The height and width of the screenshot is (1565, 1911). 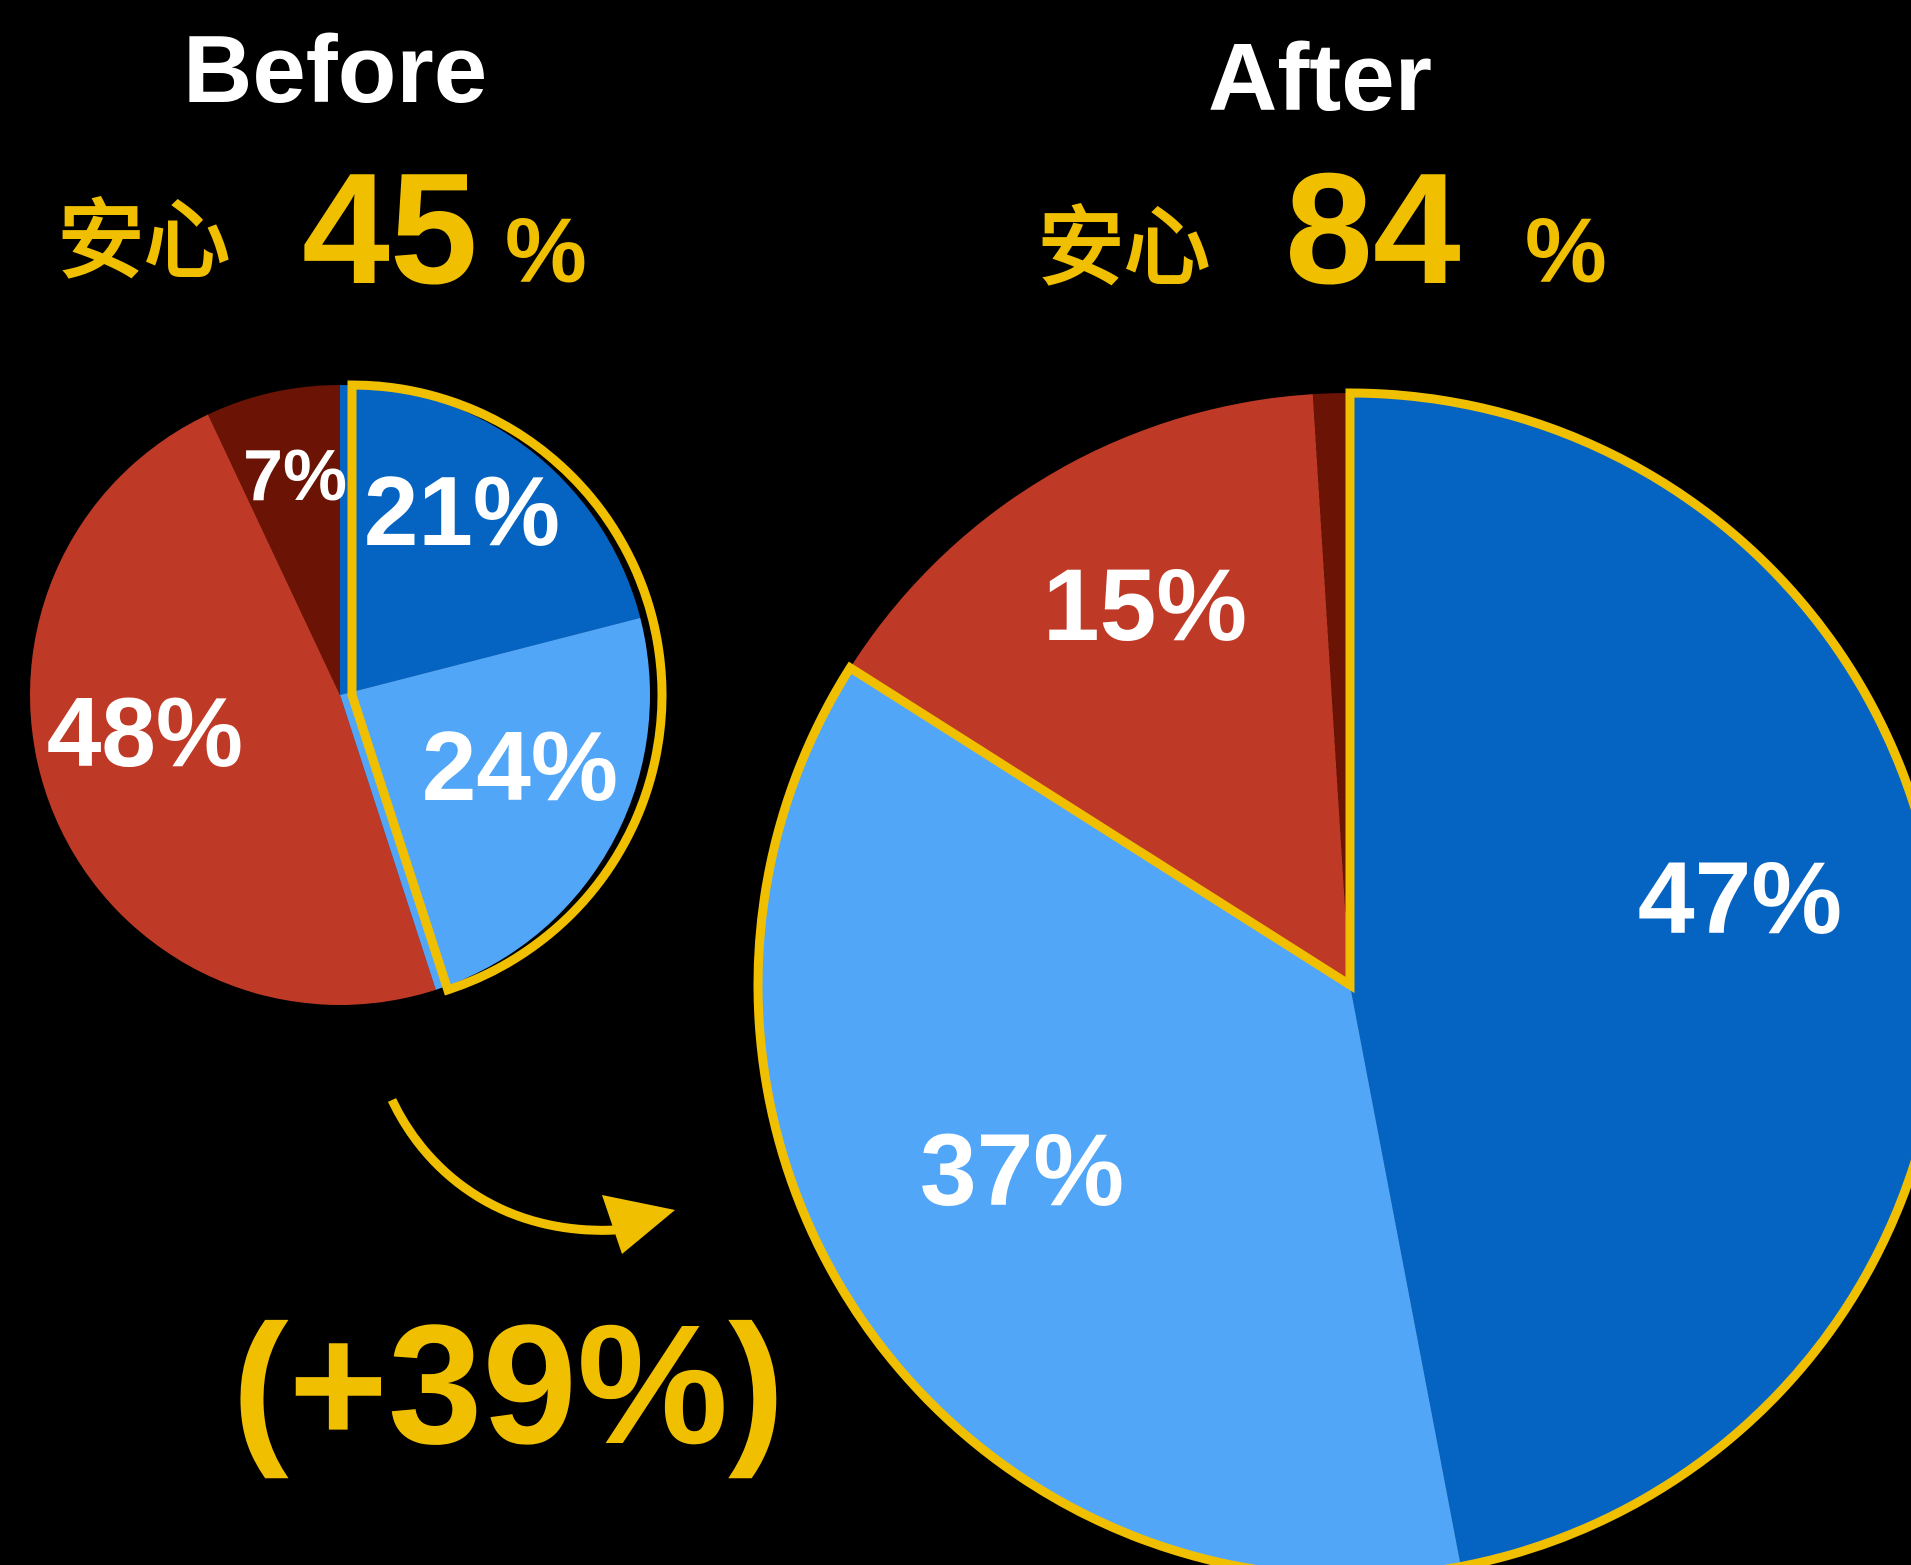 I want to click on before-anshin-value: 45, so click(x=390, y=229).